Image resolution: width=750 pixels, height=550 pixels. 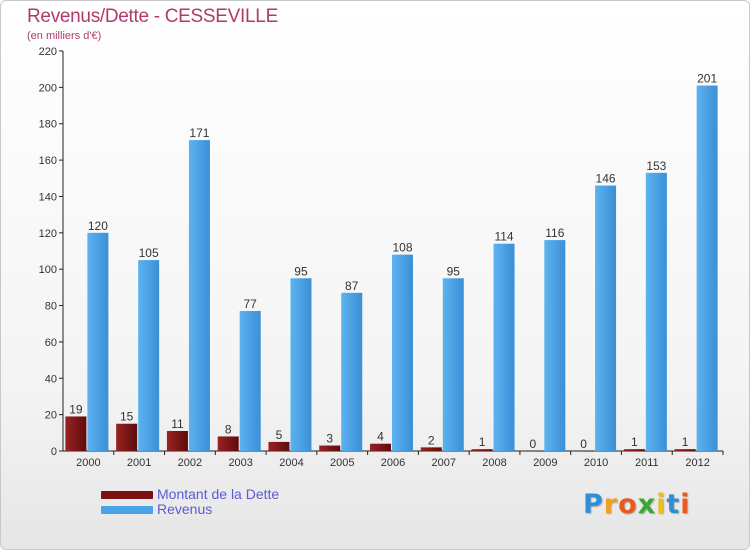 What do you see at coordinates (88, 463) in the screenshot?
I see `x-tick-label: 2000` at bounding box center [88, 463].